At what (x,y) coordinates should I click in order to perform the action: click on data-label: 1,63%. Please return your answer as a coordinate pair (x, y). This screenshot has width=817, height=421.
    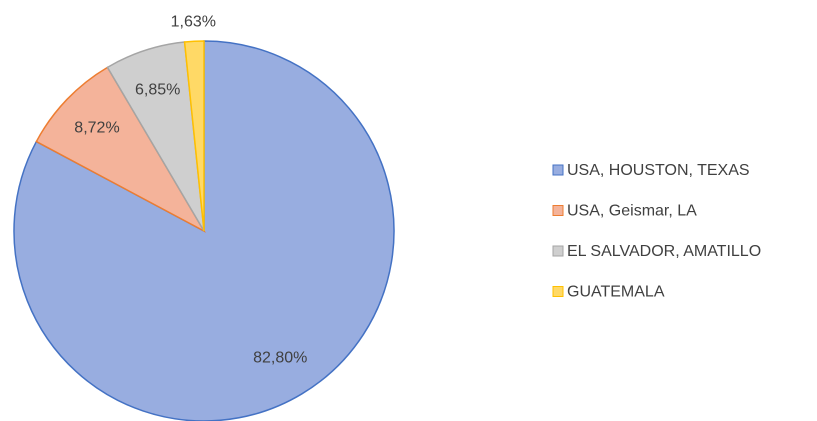
    Looking at the image, I should click on (193, 21).